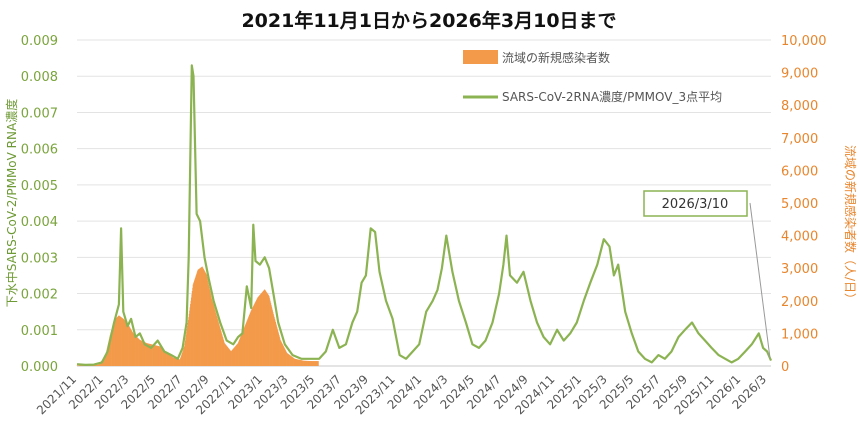  What do you see at coordinates (39, 331) in the screenshot?
I see `left-tick-label: 0.001` at bounding box center [39, 331].